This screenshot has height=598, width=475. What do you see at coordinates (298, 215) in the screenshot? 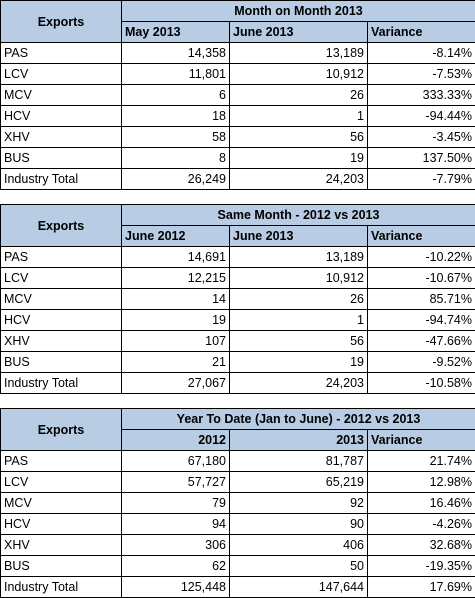
I see `table-title: Same Month - 2012 vs 2013` at bounding box center [298, 215].